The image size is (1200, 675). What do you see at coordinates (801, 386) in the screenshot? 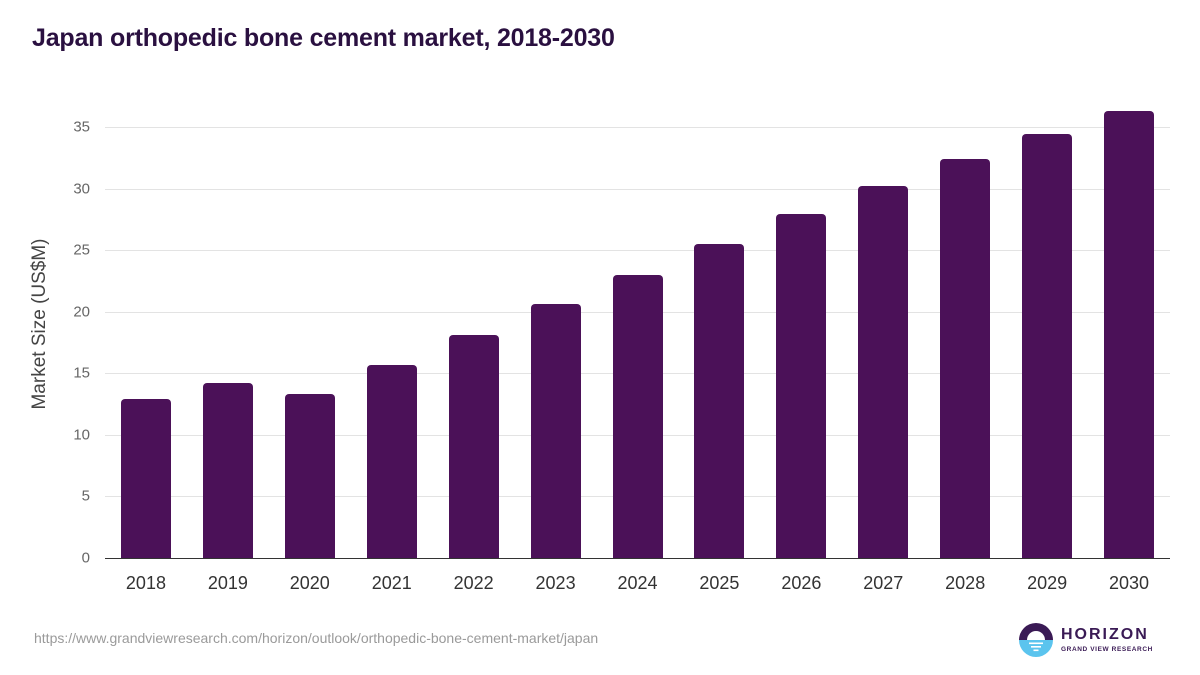
I see `bar-2026` at bounding box center [801, 386].